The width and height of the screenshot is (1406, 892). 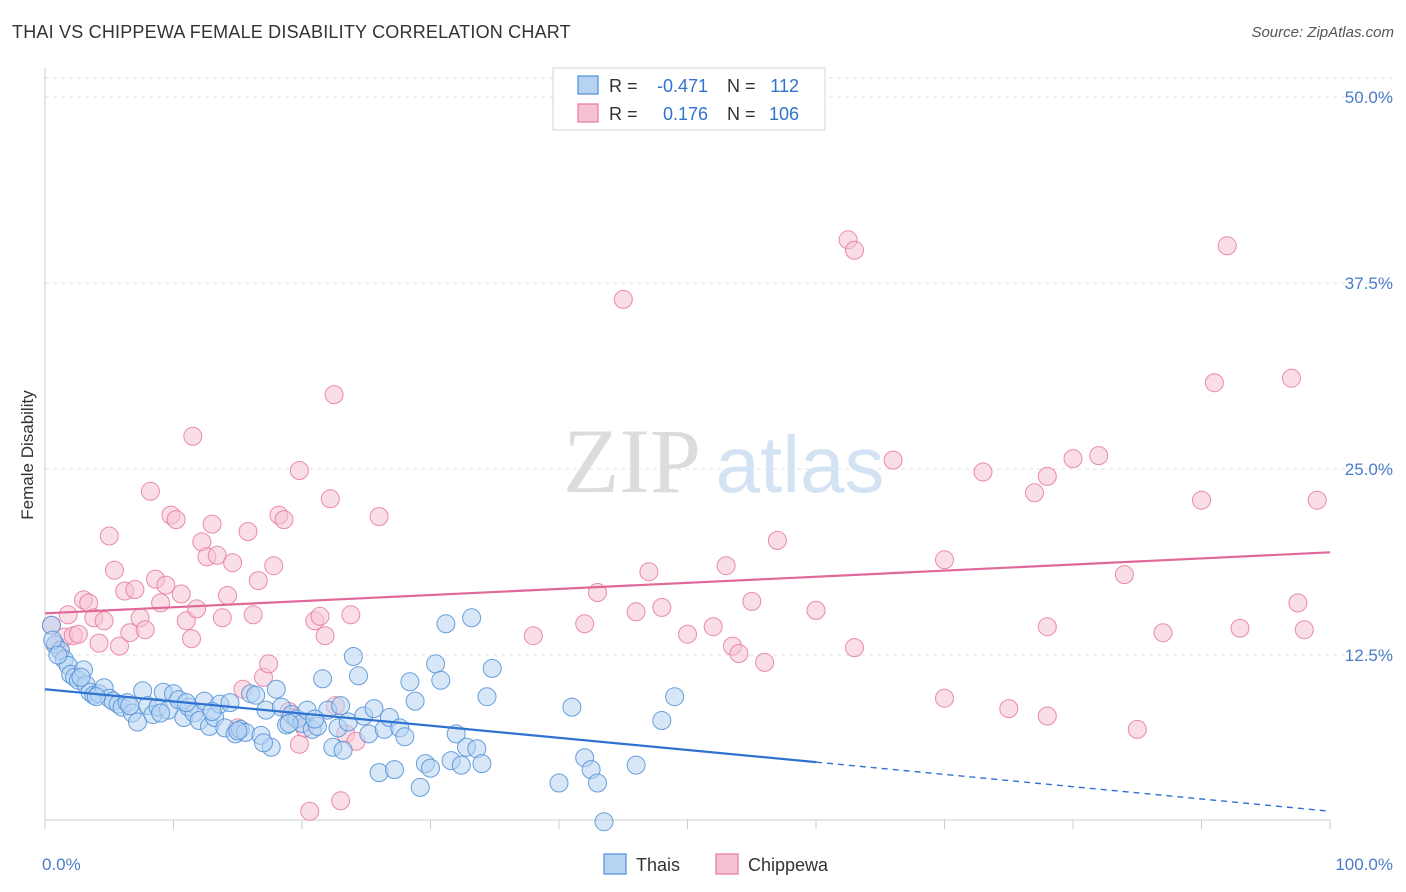 I want to click on legend-series-name-chippewa: Chippewa, so click(x=788, y=865).